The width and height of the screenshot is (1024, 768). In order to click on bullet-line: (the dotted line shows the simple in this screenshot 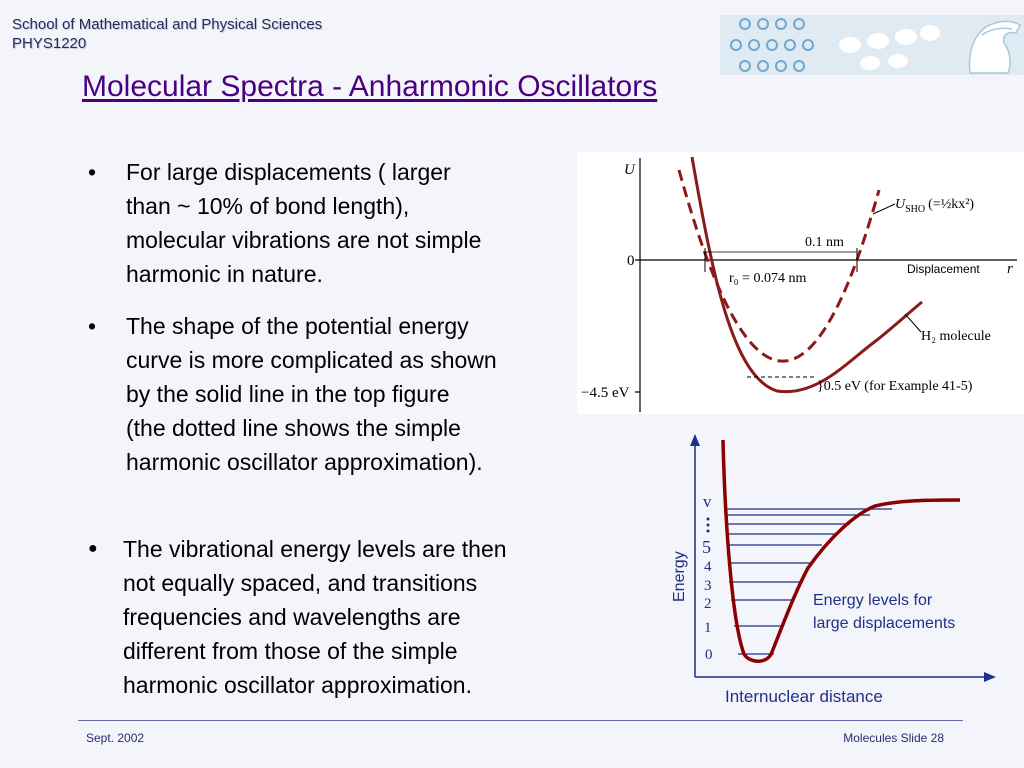, I will do `click(293, 428)`.